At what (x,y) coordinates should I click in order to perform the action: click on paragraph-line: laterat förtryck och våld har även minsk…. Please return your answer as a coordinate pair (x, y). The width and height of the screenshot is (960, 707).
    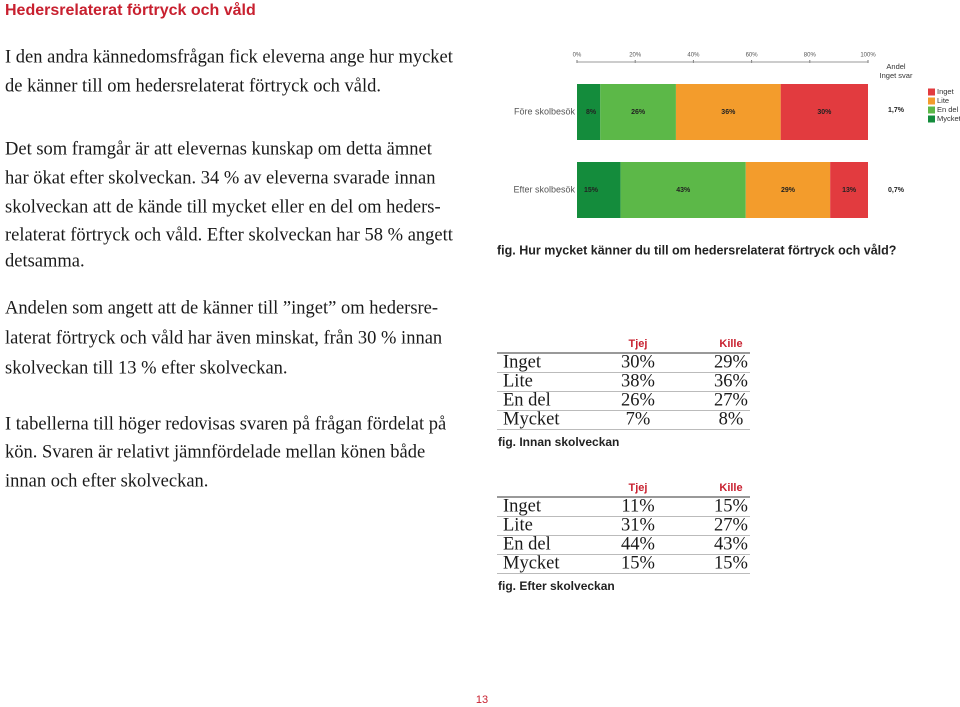
    Looking at the image, I should click on (223, 338).